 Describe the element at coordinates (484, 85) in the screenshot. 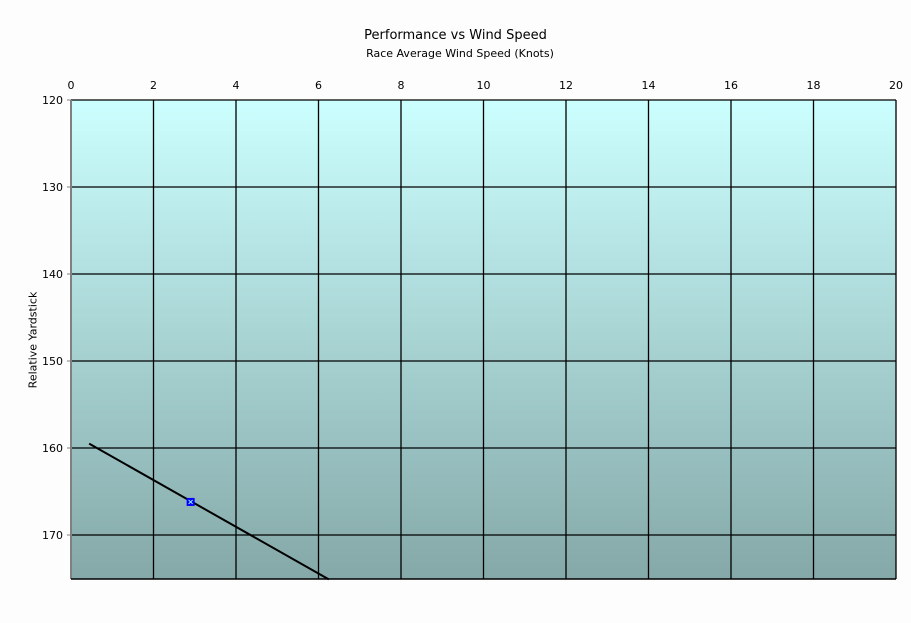

I see `x-tick-label: 10` at that location.